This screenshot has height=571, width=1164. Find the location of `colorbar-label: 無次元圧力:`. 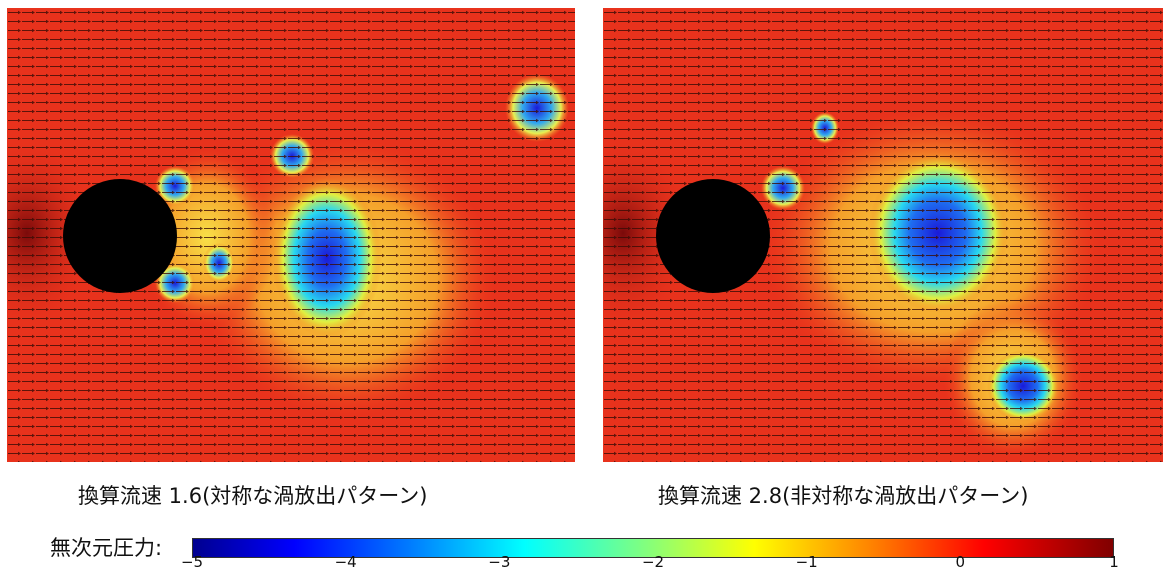

colorbar-label: 無次元圧力: is located at coordinates (106, 548).